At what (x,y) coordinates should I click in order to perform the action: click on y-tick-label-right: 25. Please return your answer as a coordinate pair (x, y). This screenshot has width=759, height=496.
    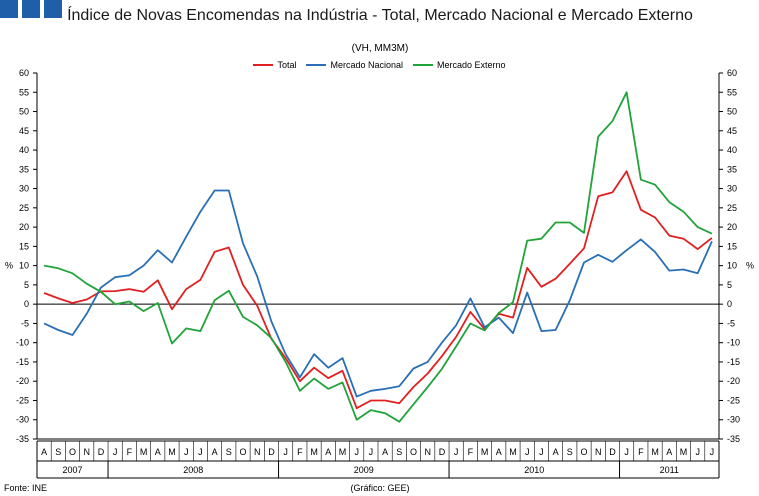
    Looking at the image, I should click on (732, 208).